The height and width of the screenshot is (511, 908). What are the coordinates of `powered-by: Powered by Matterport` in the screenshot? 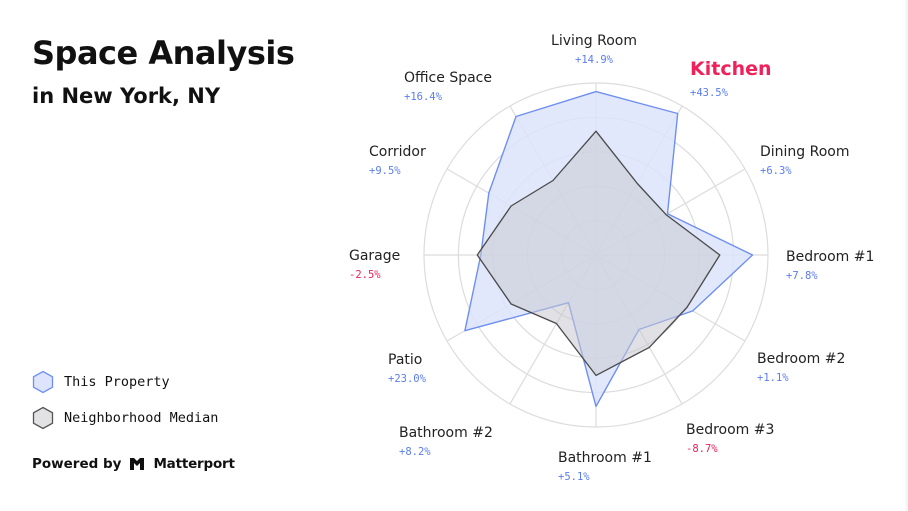 It's located at (133, 464).